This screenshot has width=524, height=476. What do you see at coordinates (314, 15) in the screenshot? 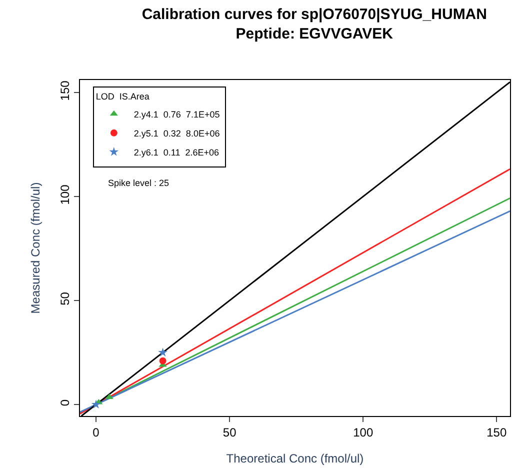
I see `chart-title: Calibration curves for sp|O76070|SYUG_HUMAN` at bounding box center [314, 15].